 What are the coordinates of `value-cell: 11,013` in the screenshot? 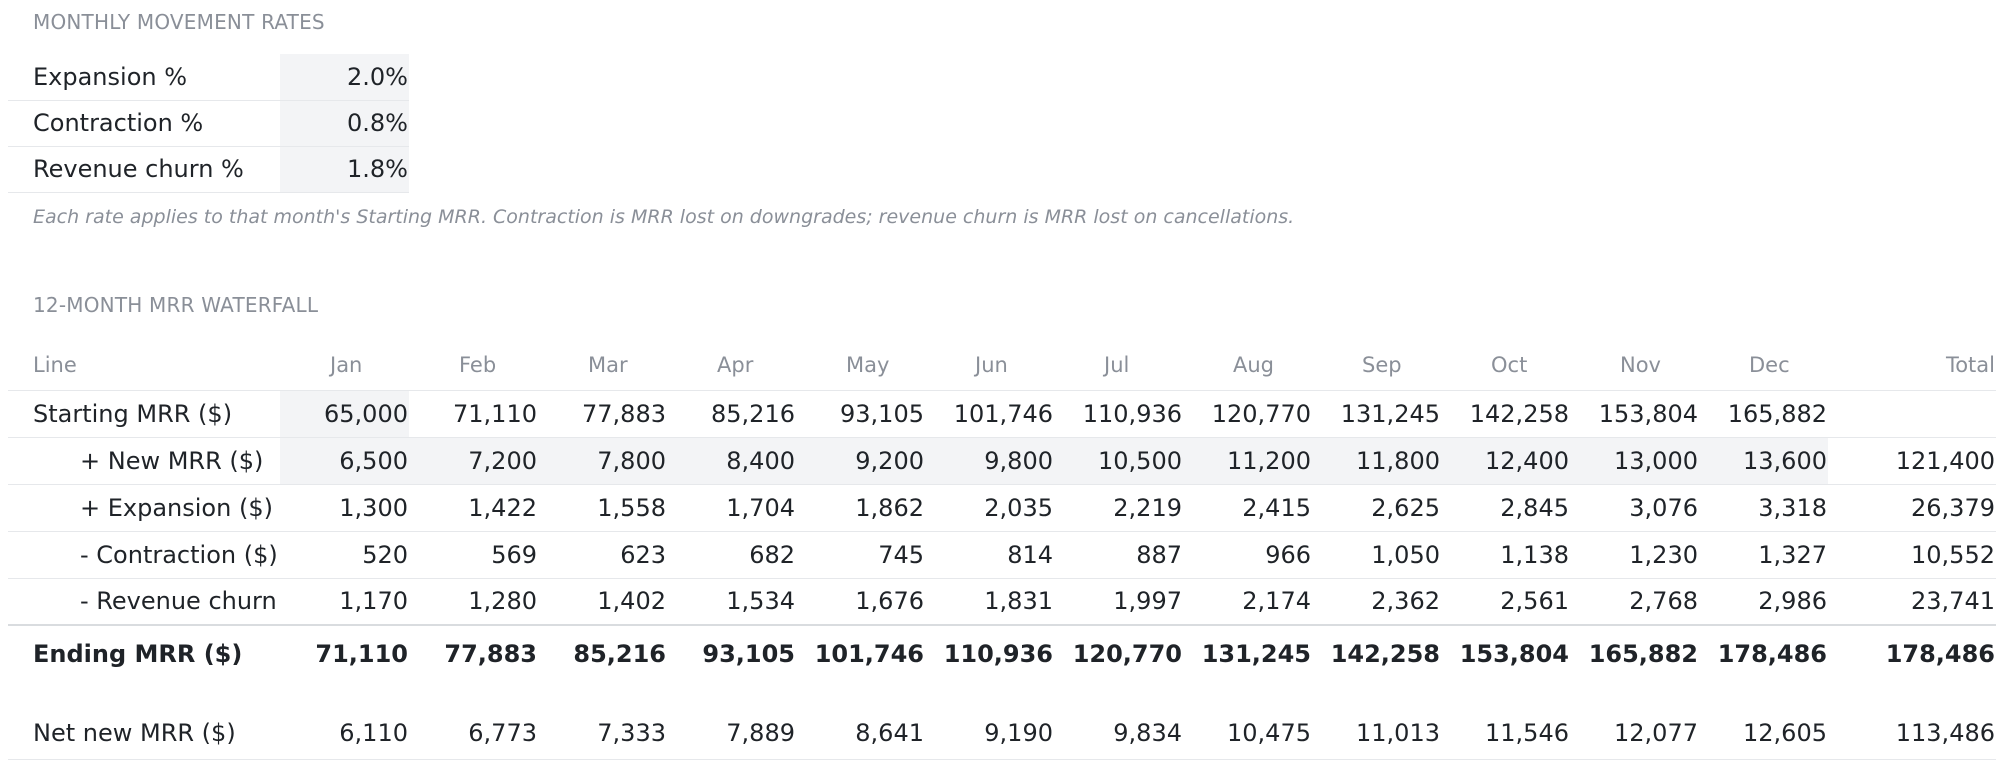 It's located at (1376, 733).